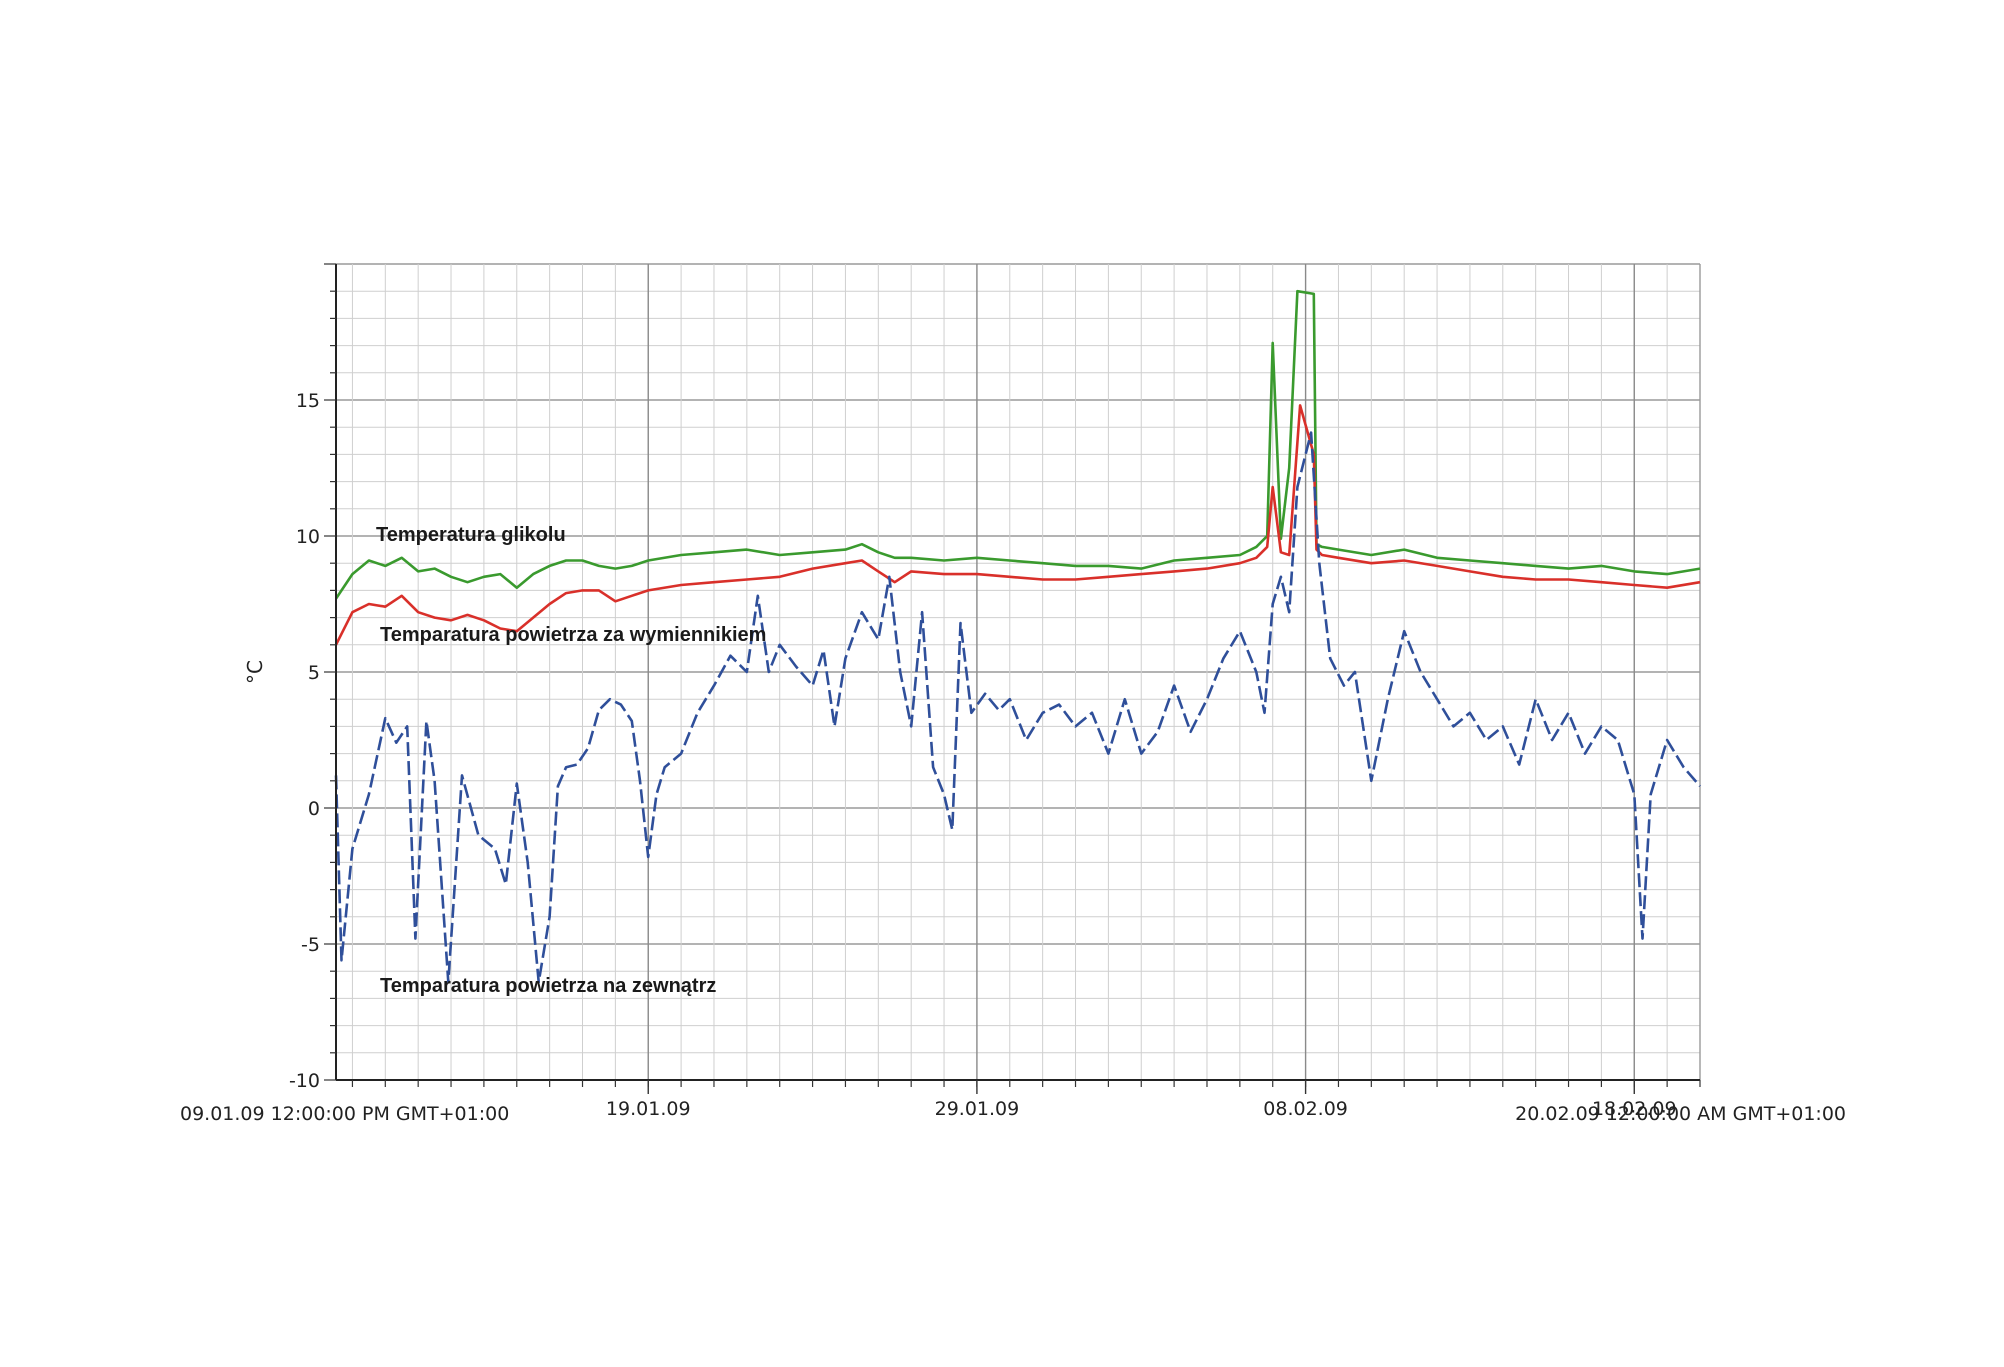  What do you see at coordinates (308, 401) in the screenshot?
I see `y-tick-label: 15` at bounding box center [308, 401].